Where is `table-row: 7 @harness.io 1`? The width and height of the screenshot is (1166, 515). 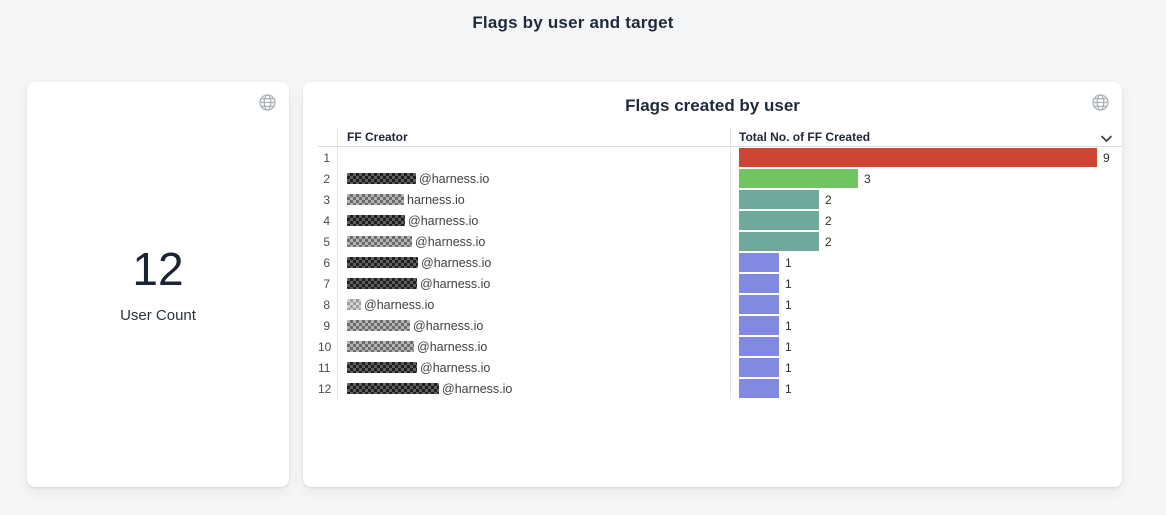
table-row: 7 @harness.io 1 is located at coordinates (720, 283).